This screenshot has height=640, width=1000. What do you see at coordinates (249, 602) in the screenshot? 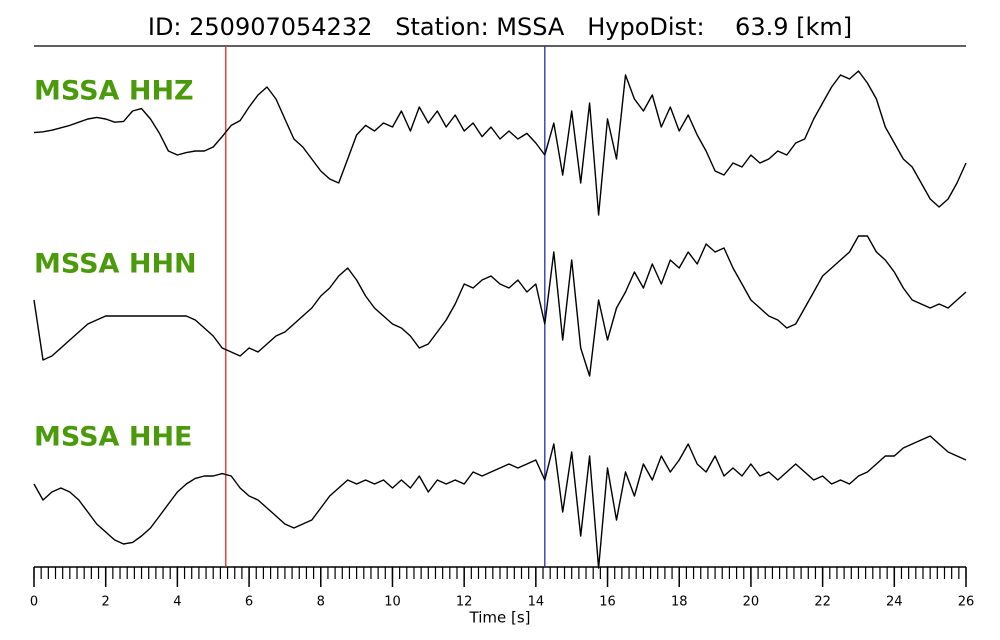
I see `x-tick-label: 6` at bounding box center [249, 602].